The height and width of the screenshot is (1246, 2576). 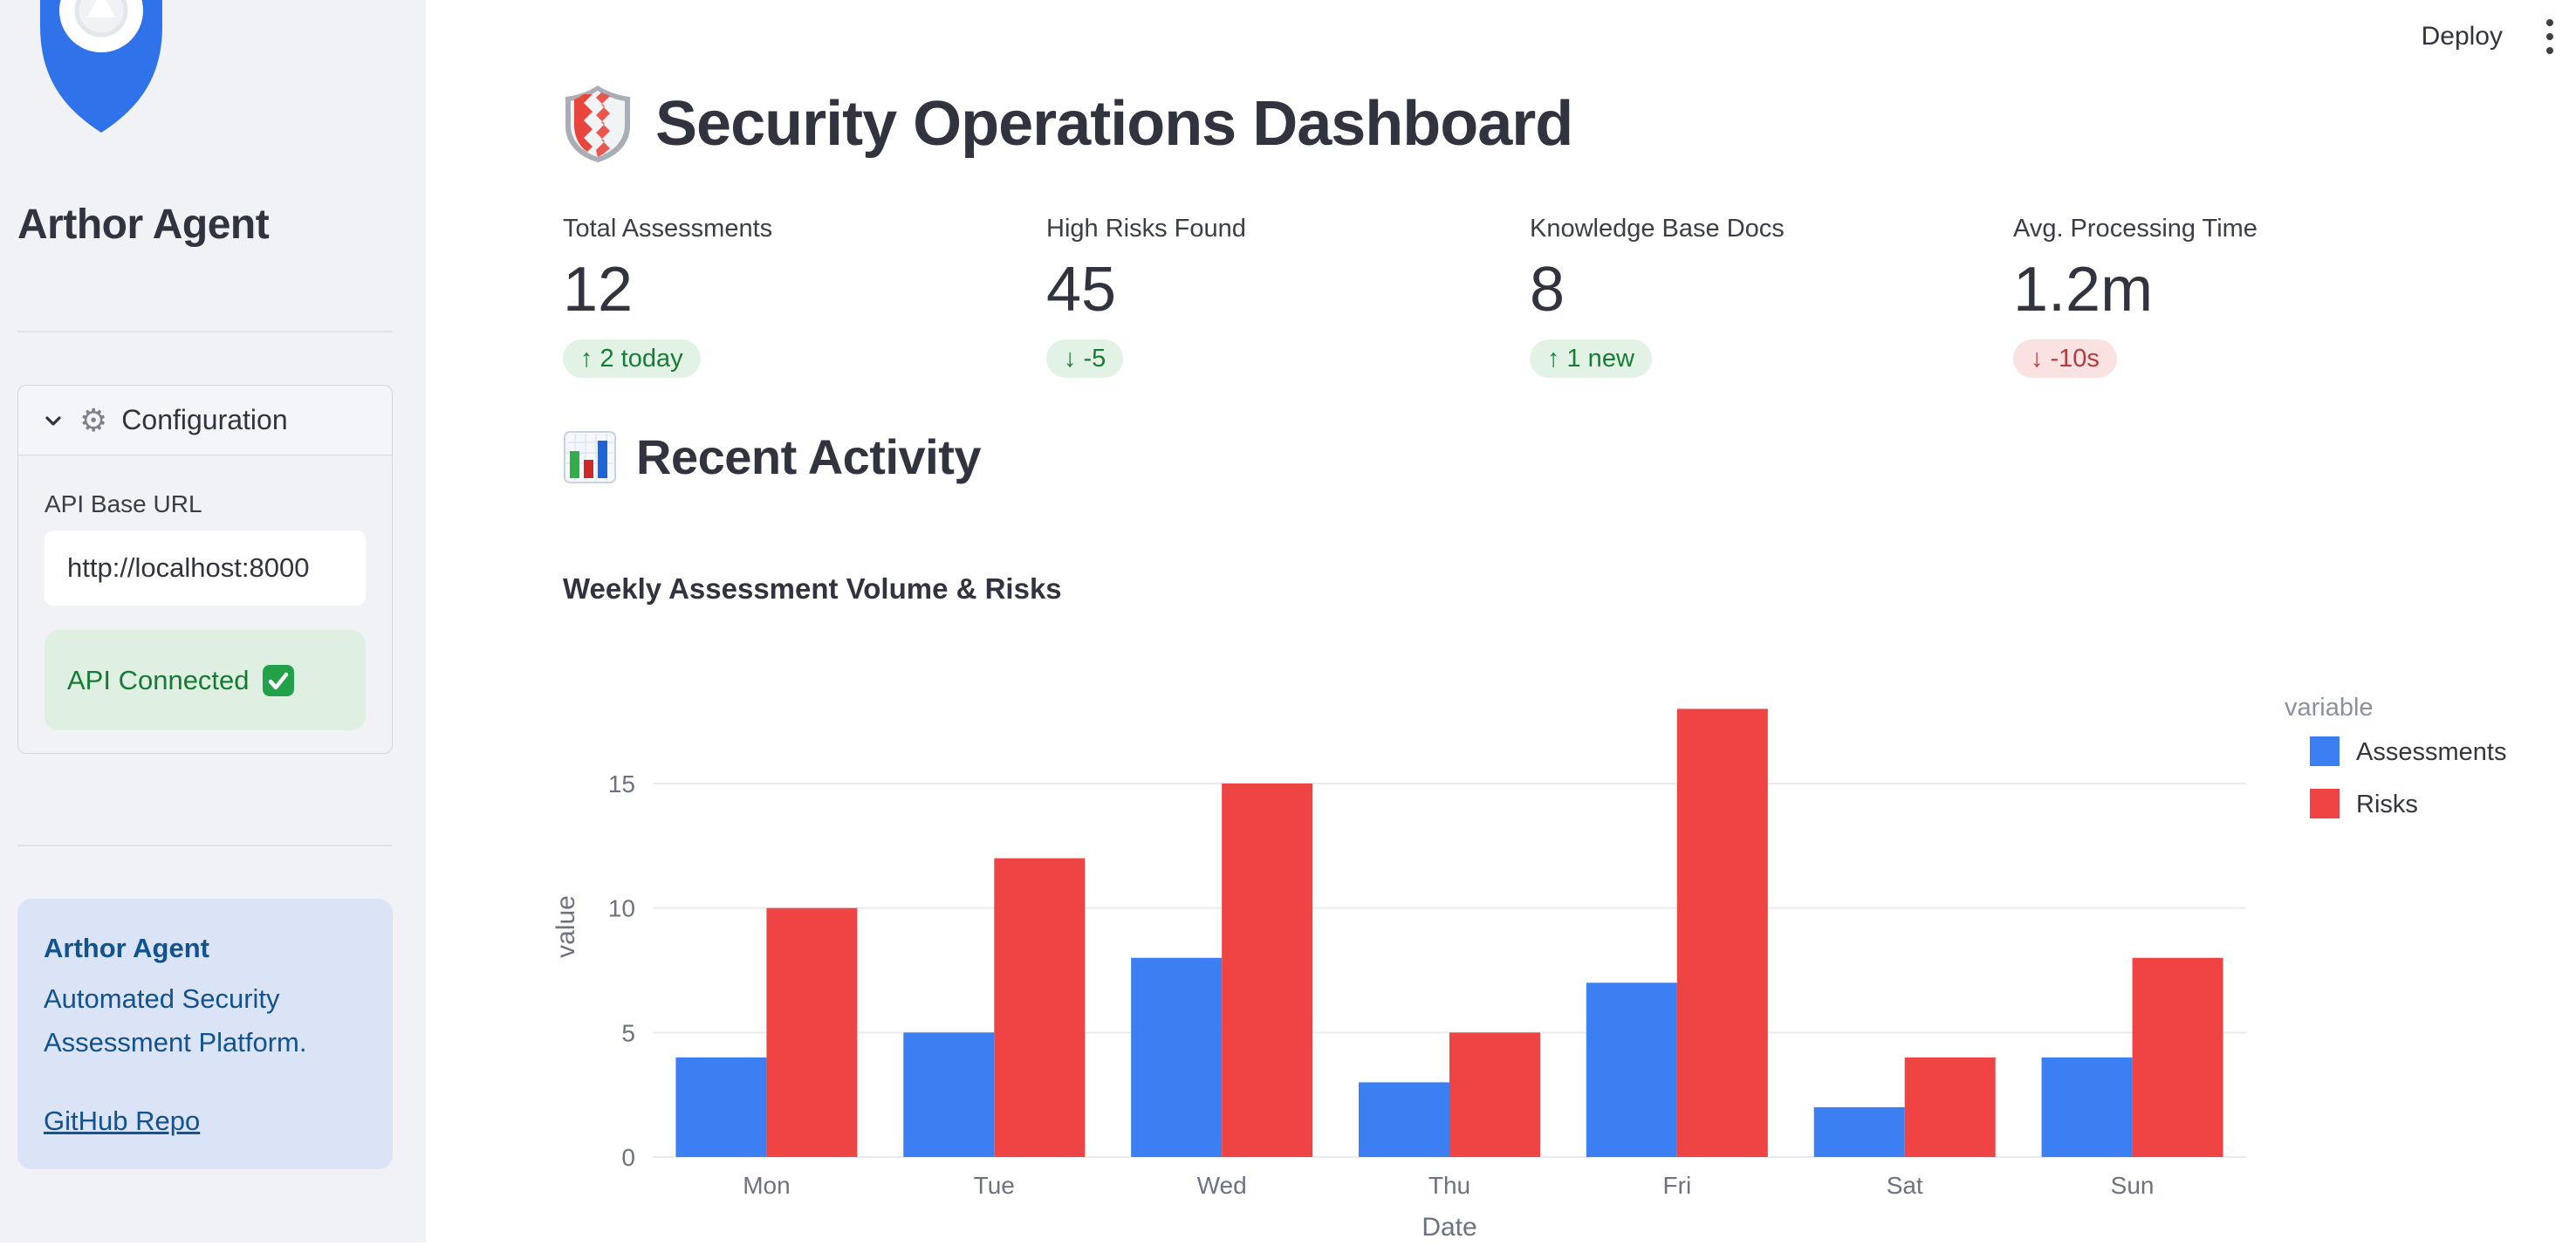 I want to click on configuration-expander-label: Configuration, so click(x=205, y=419).